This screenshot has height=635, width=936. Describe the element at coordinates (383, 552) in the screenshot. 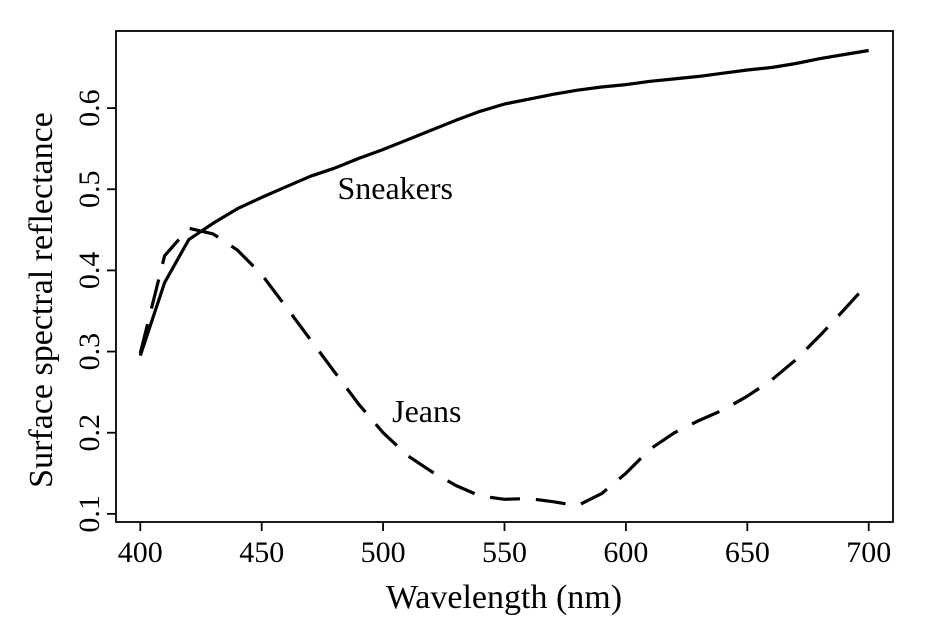

I see `x-tick-label: 500` at that location.